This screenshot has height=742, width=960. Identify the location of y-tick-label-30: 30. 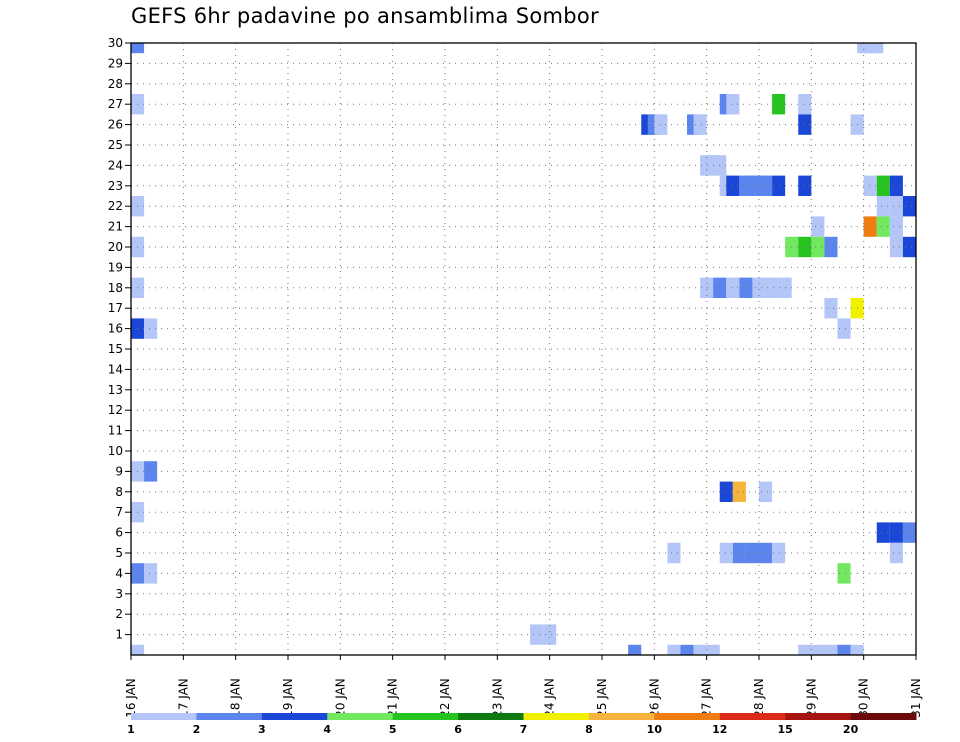
(115, 43).